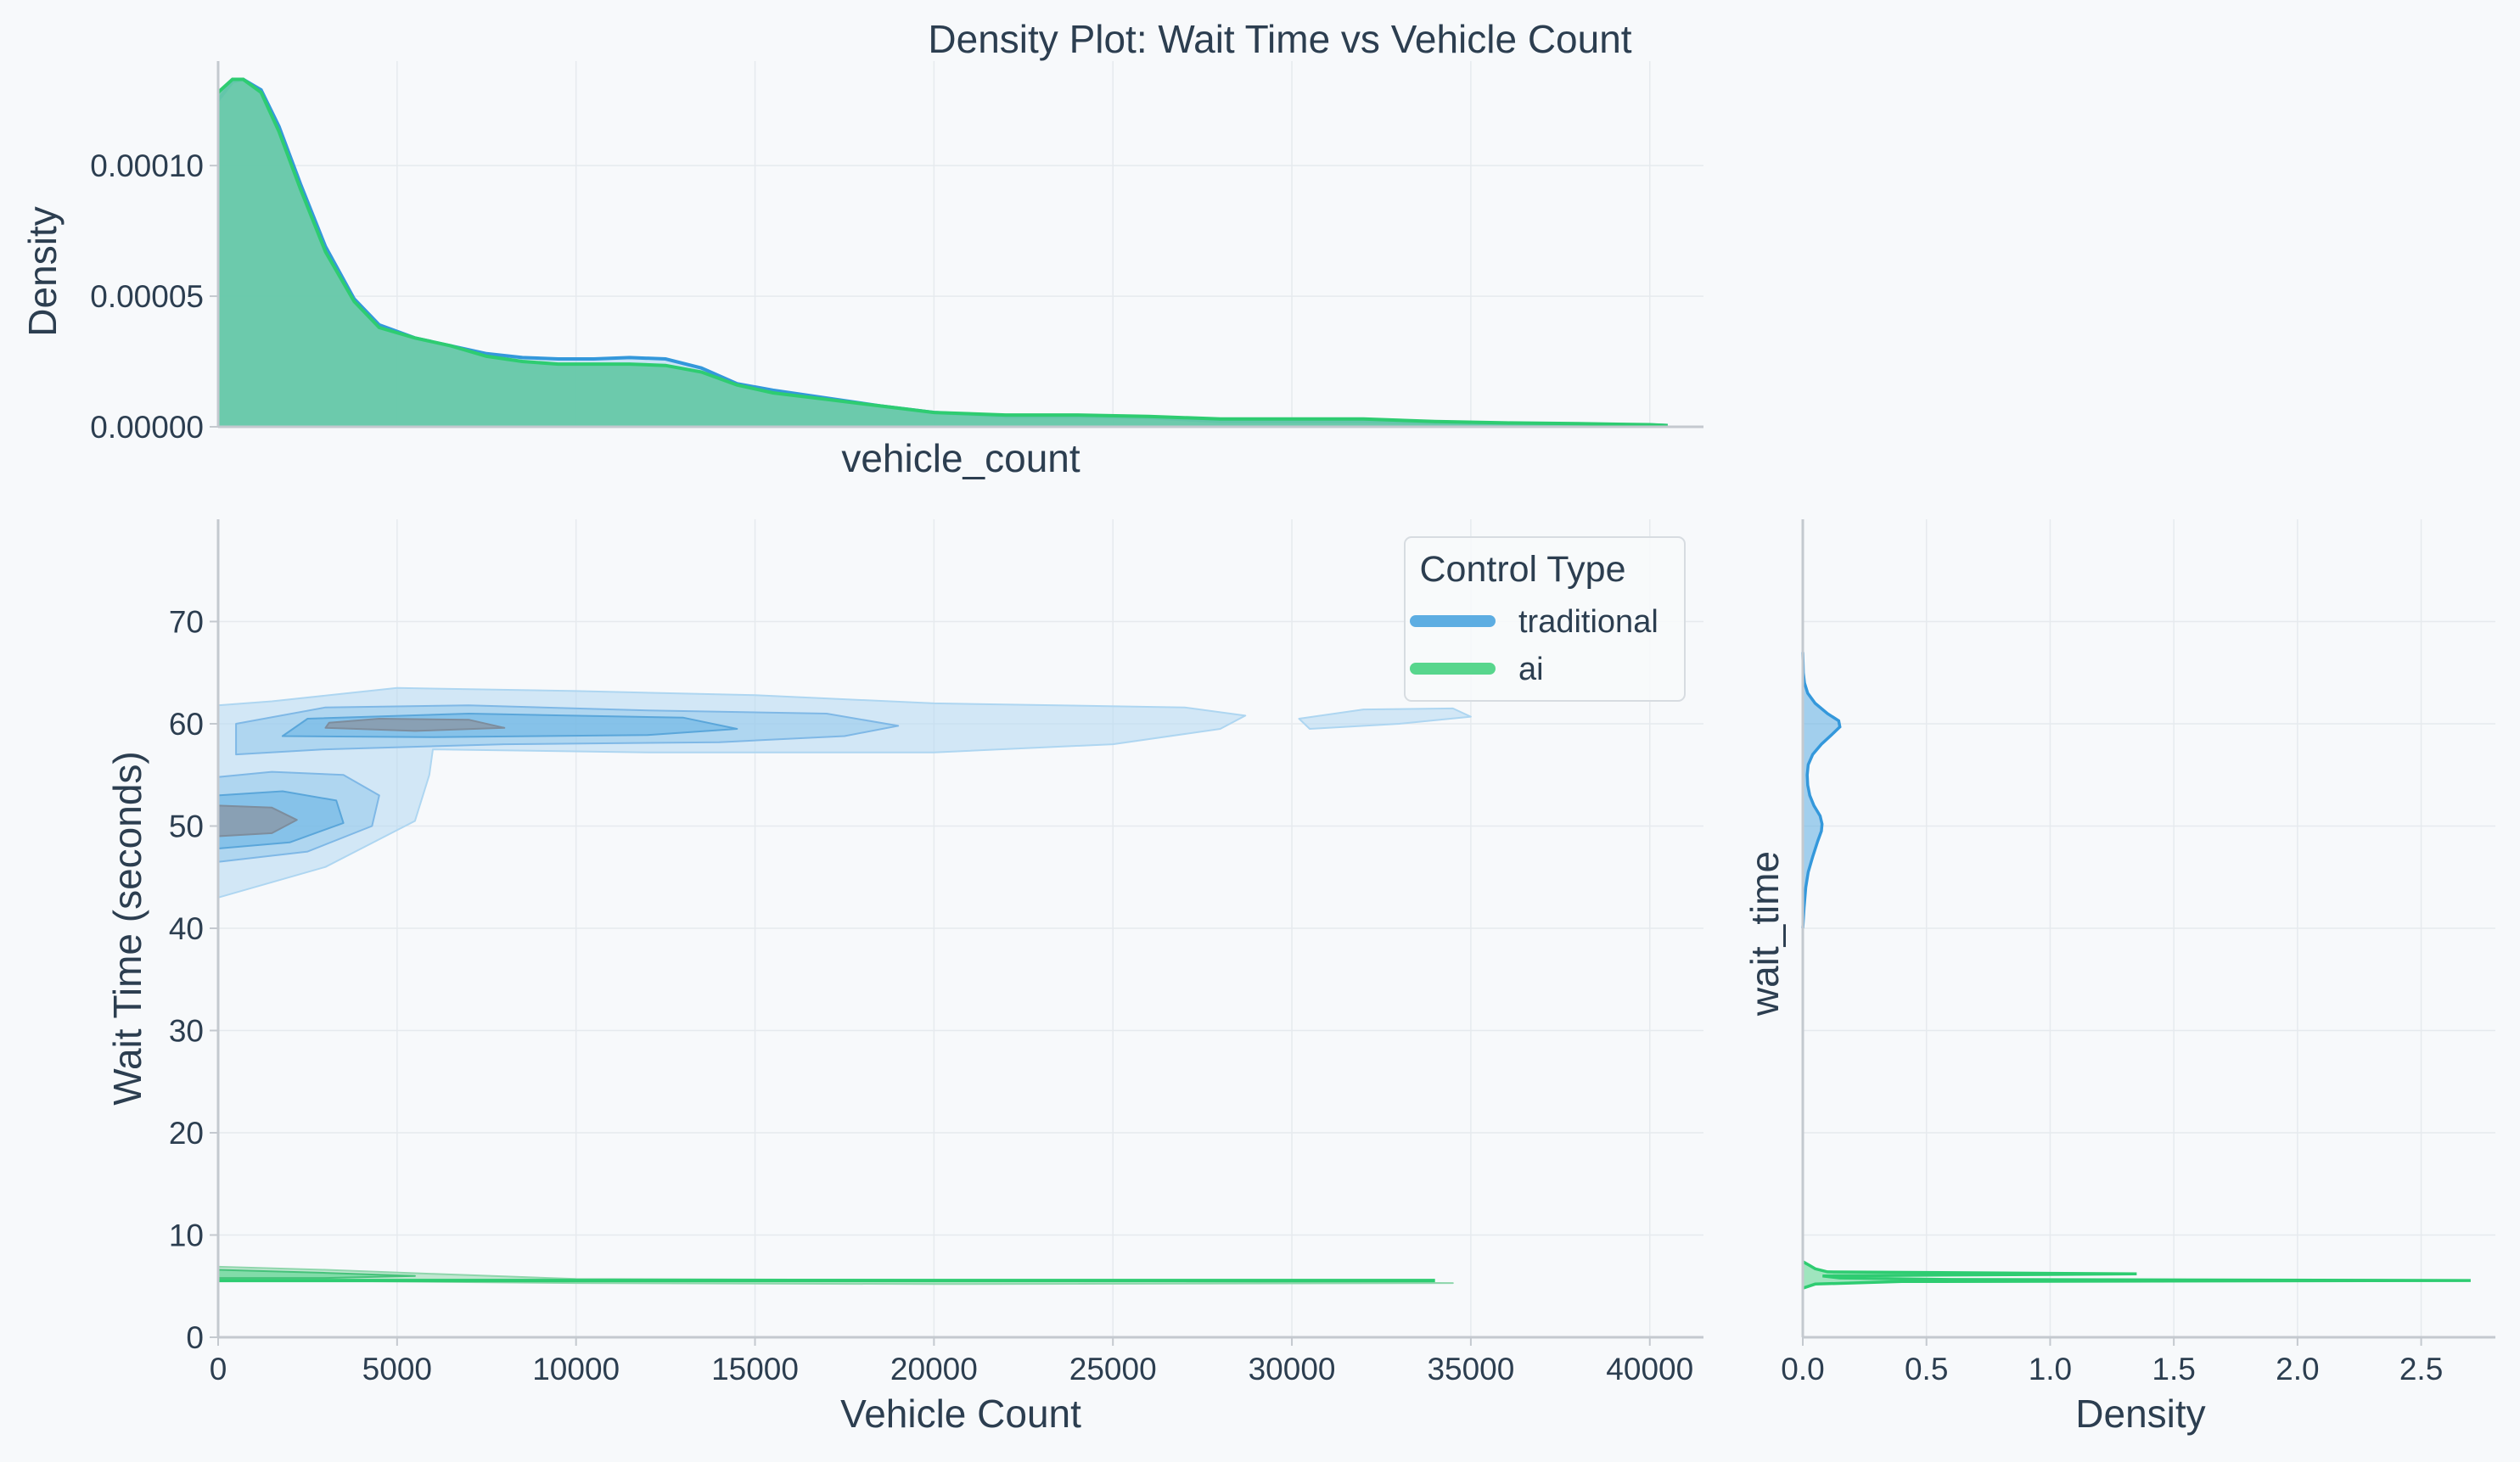  I want to click on x-tick-label: 1.0, so click(2050, 1369).